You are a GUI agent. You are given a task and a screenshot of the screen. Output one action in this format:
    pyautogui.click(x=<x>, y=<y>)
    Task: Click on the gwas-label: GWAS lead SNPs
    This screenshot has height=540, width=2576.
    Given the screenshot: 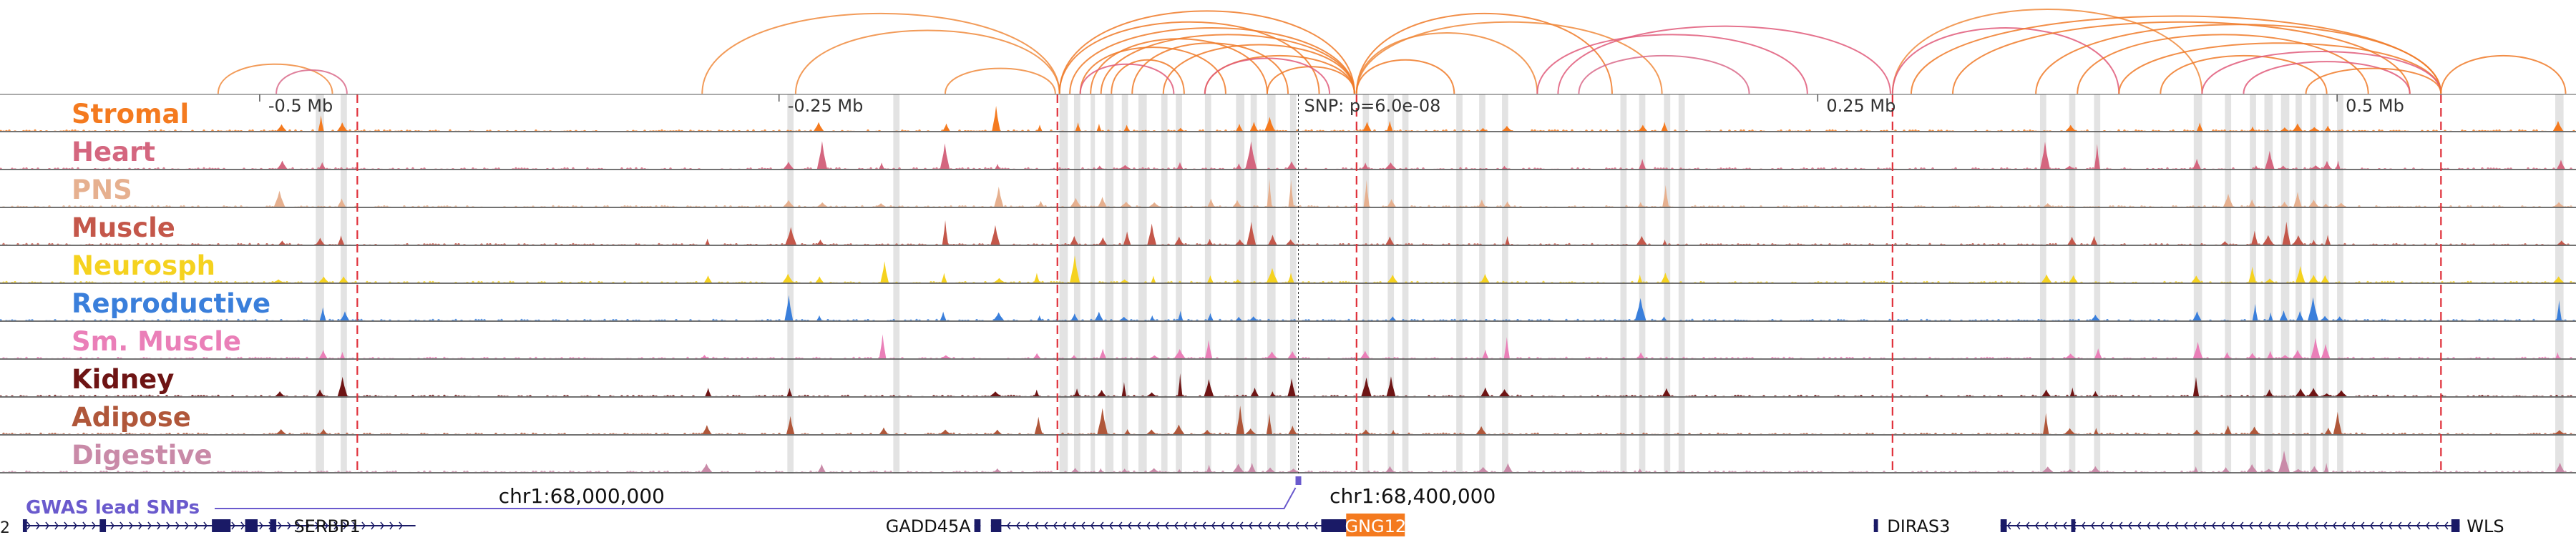 What is the action you would take?
    pyautogui.click(x=113, y=508)
    